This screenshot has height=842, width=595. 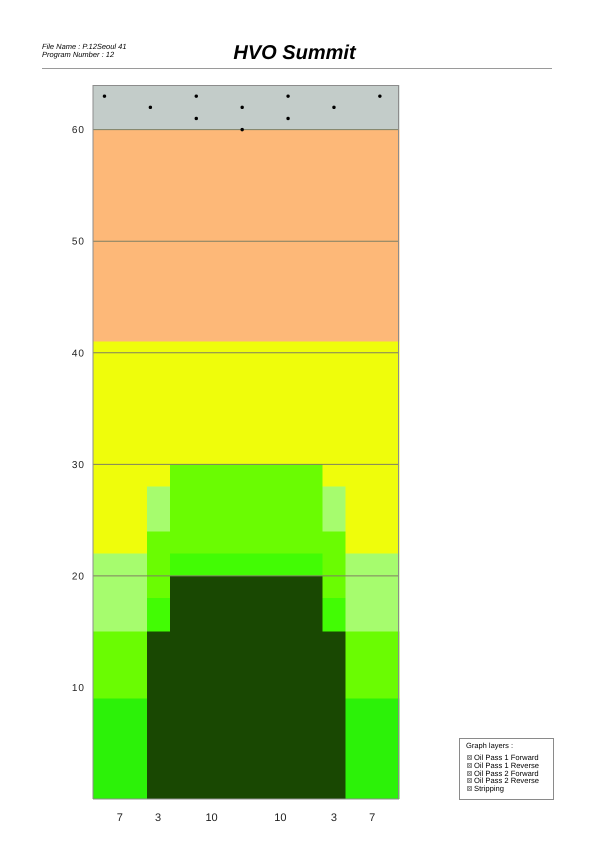 What do you see at coordinates (294, 53) in the screenshot?
I see `chart-title: HVO Summit` at bounding box center [294, 53].